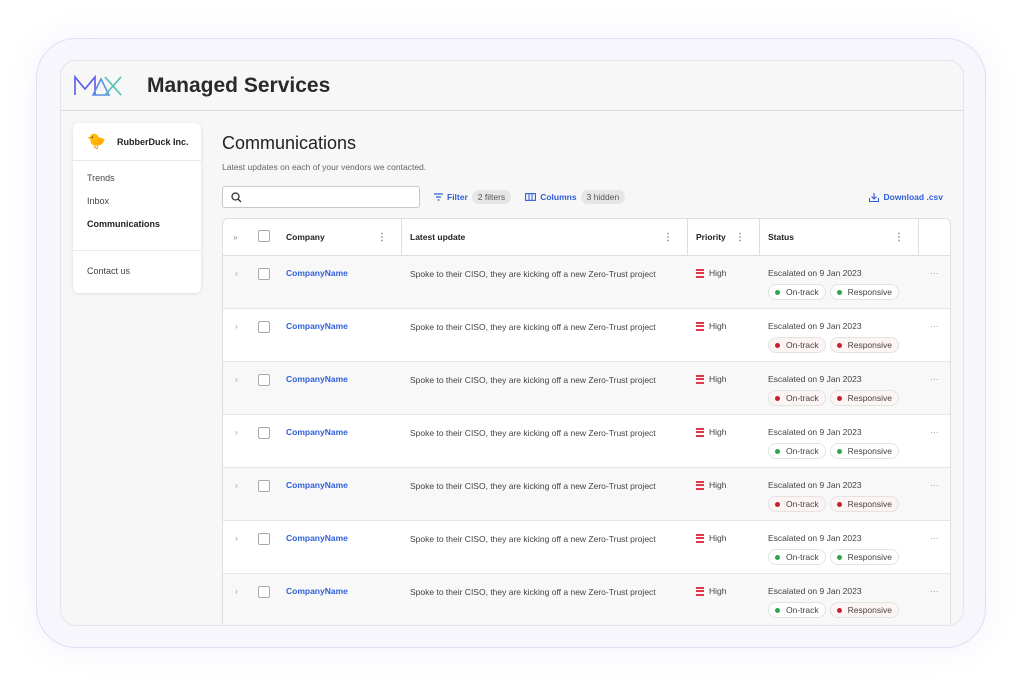 This screenshot has height=686, width=1024. What do you see at coordinates (711, 237) in the screenshot?
I see `header-label: Priority` at bounding box center [711, 237].